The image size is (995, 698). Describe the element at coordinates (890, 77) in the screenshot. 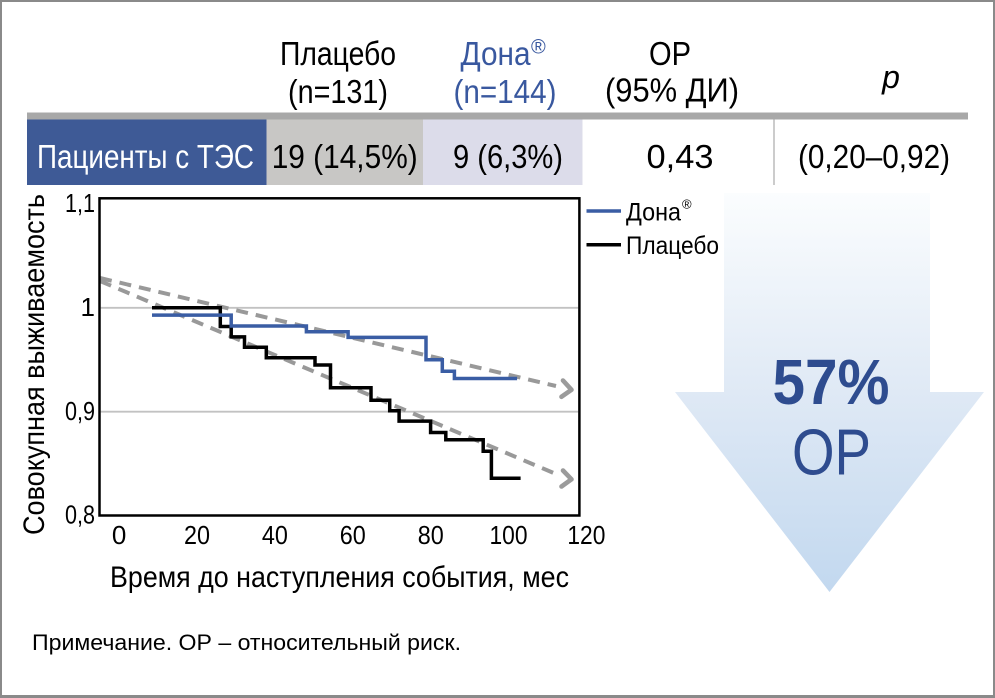

I see `svg-text: p` at that location.